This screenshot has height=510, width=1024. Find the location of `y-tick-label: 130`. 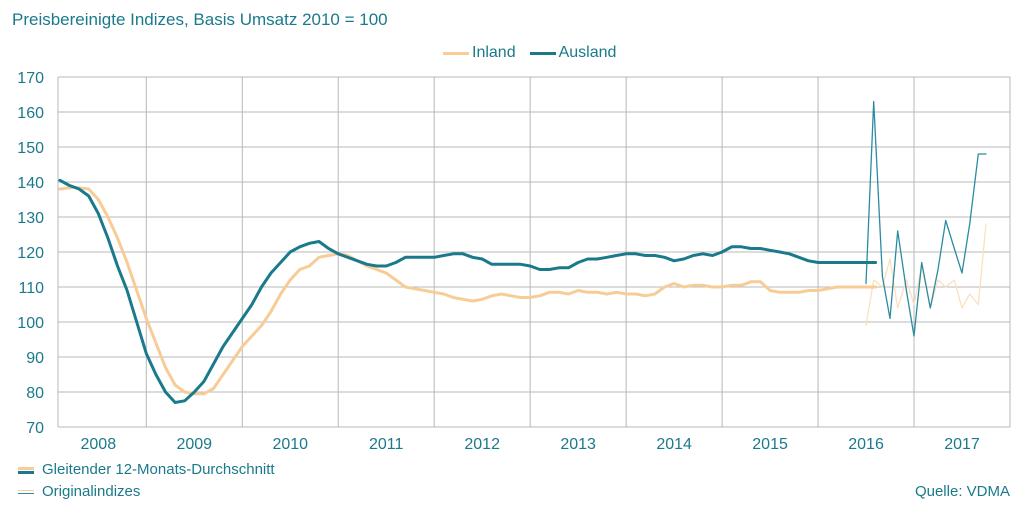

y-tick-label: 130 is located at coordinates (30, 218).